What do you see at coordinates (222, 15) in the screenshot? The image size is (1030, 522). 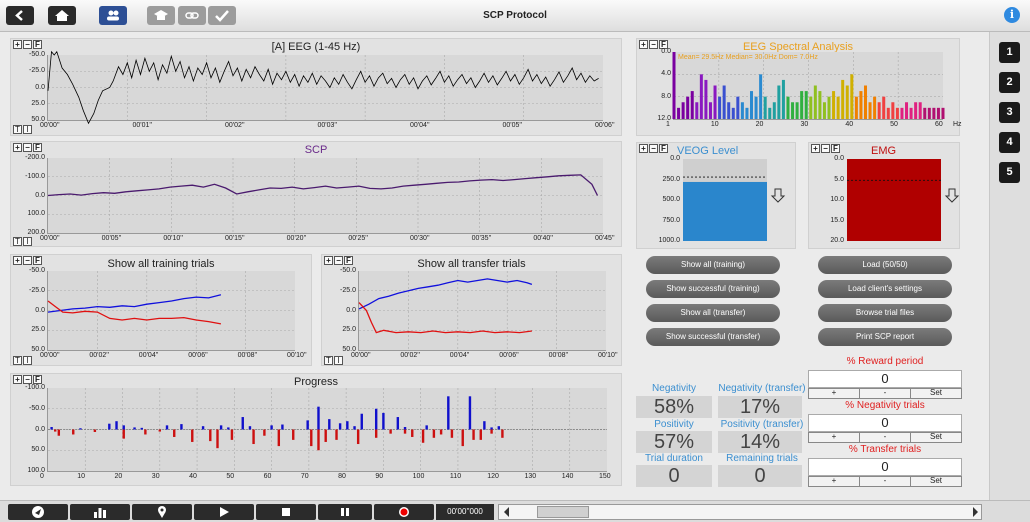 I see `check-icon` at bounding box center [222, 15].